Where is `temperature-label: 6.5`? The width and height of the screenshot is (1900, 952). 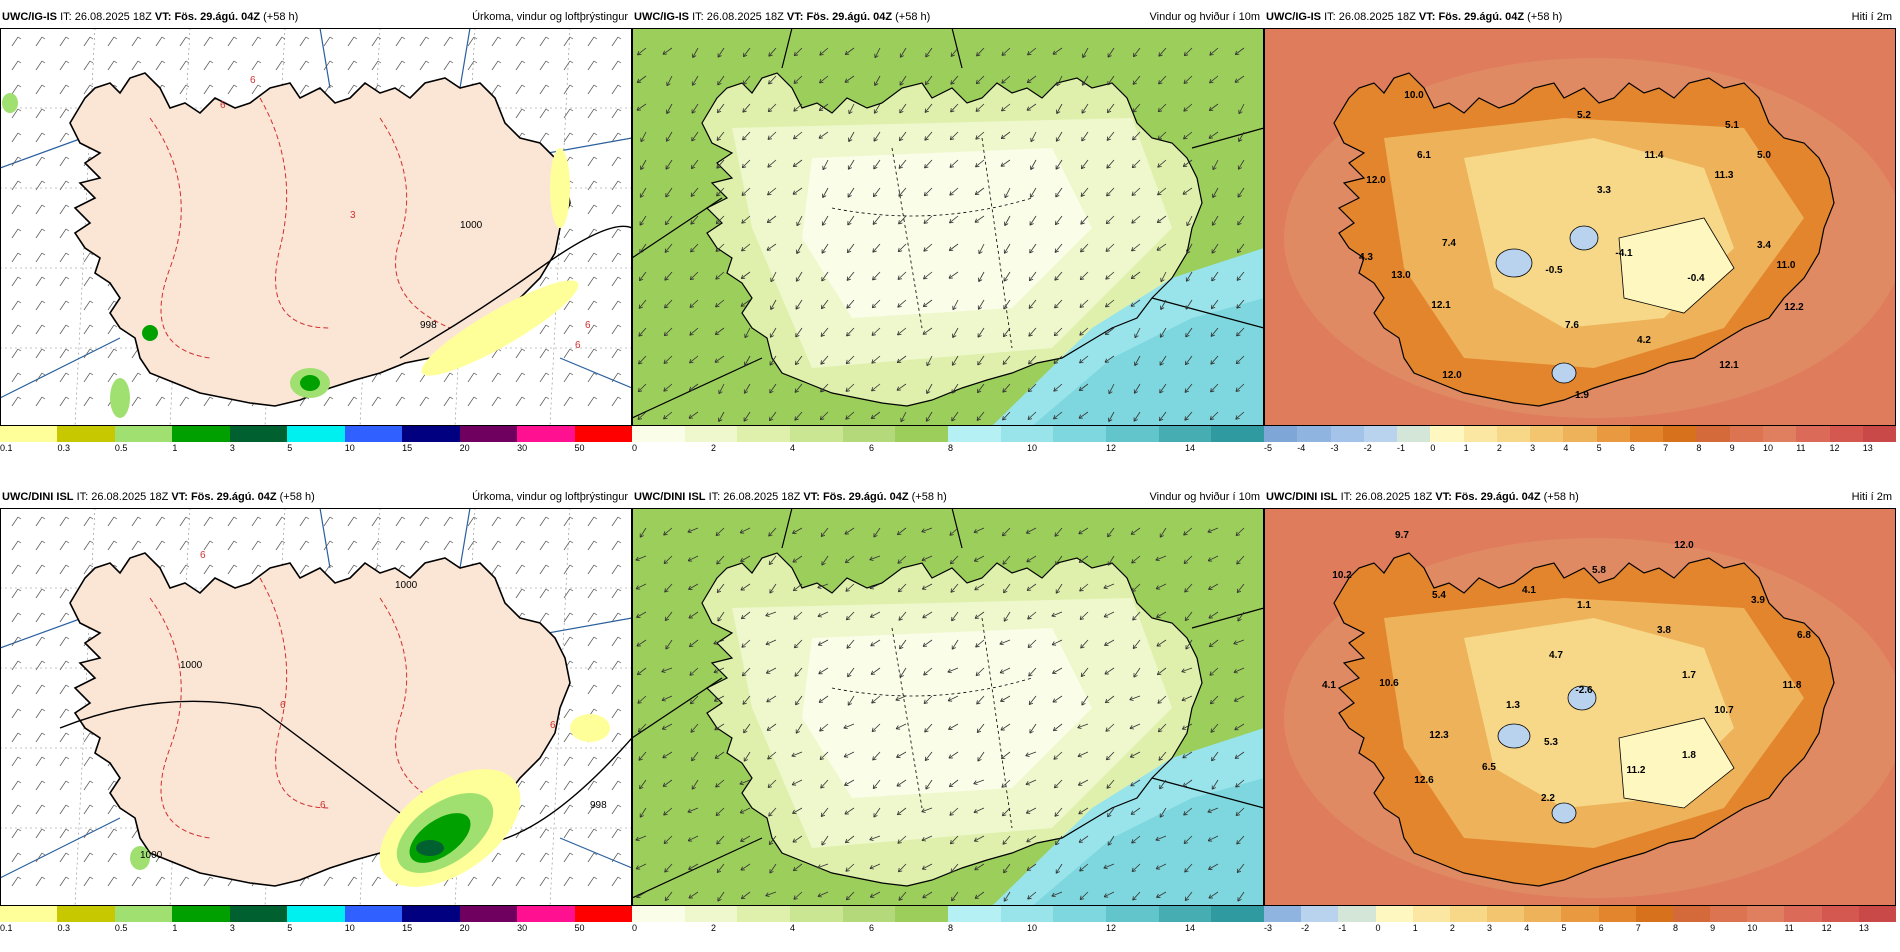
temperature-label: 6.5 is located at coordinates (1489, 767).